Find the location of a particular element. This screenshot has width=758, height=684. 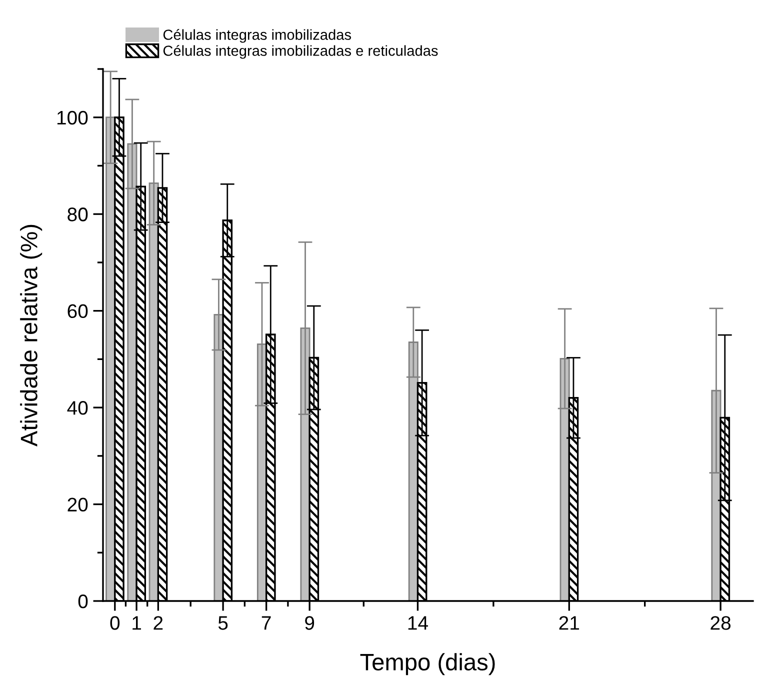

x-axis-title: Tempo (dias) is located at coordinates (427, 664).